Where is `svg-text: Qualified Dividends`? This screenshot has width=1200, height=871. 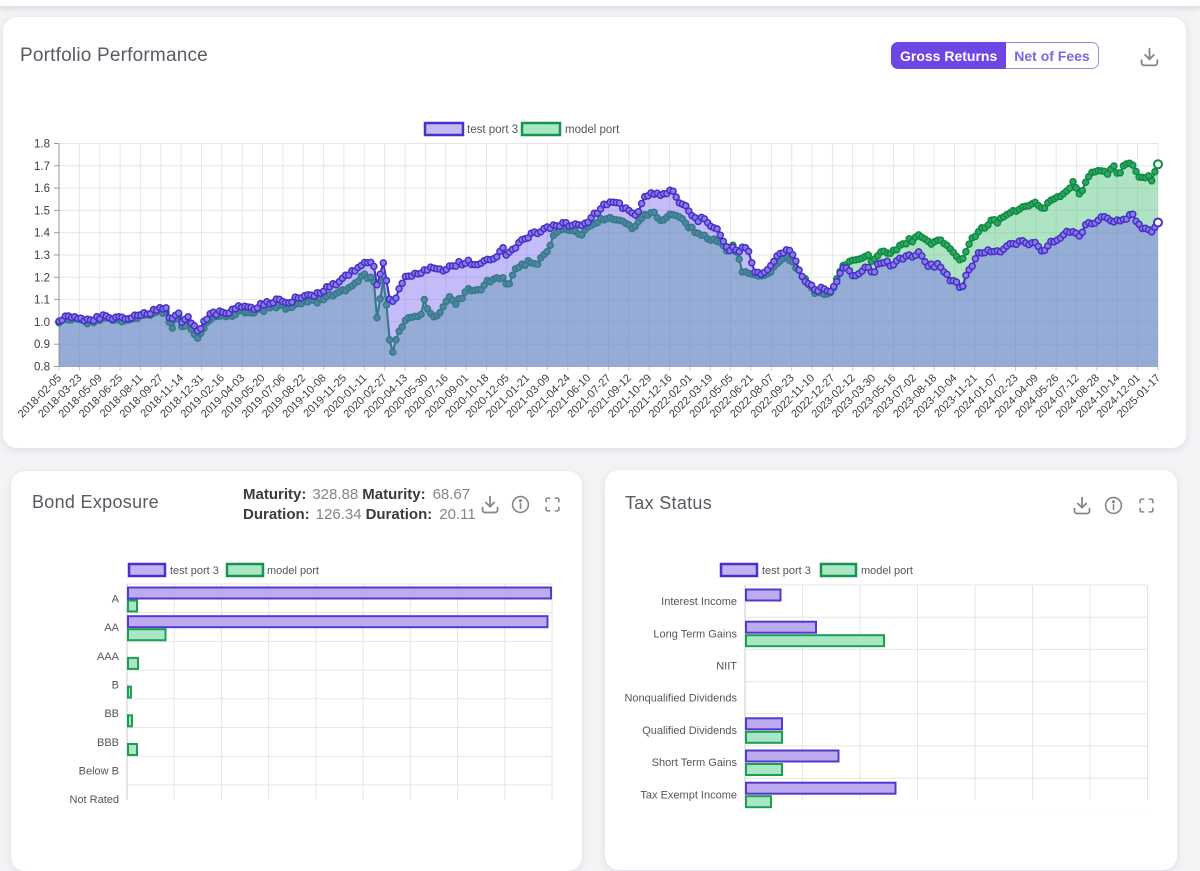 svg-text: Qualified Dividends is located at coordinates (689, 731).